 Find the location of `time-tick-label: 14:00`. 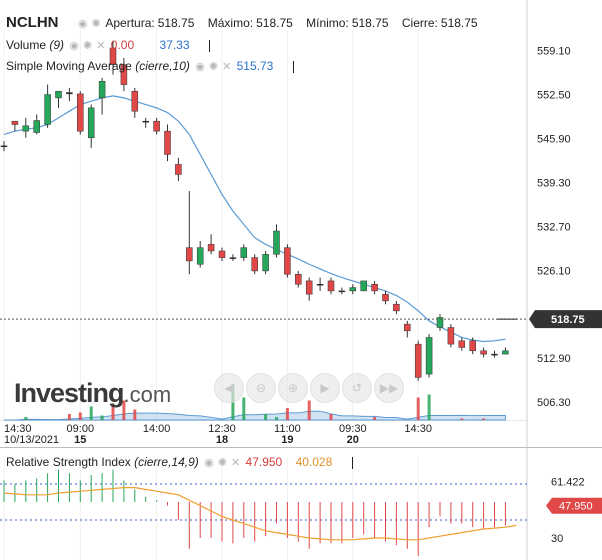

time-tick-label: 14:00 is located at coordinates (157, 429).